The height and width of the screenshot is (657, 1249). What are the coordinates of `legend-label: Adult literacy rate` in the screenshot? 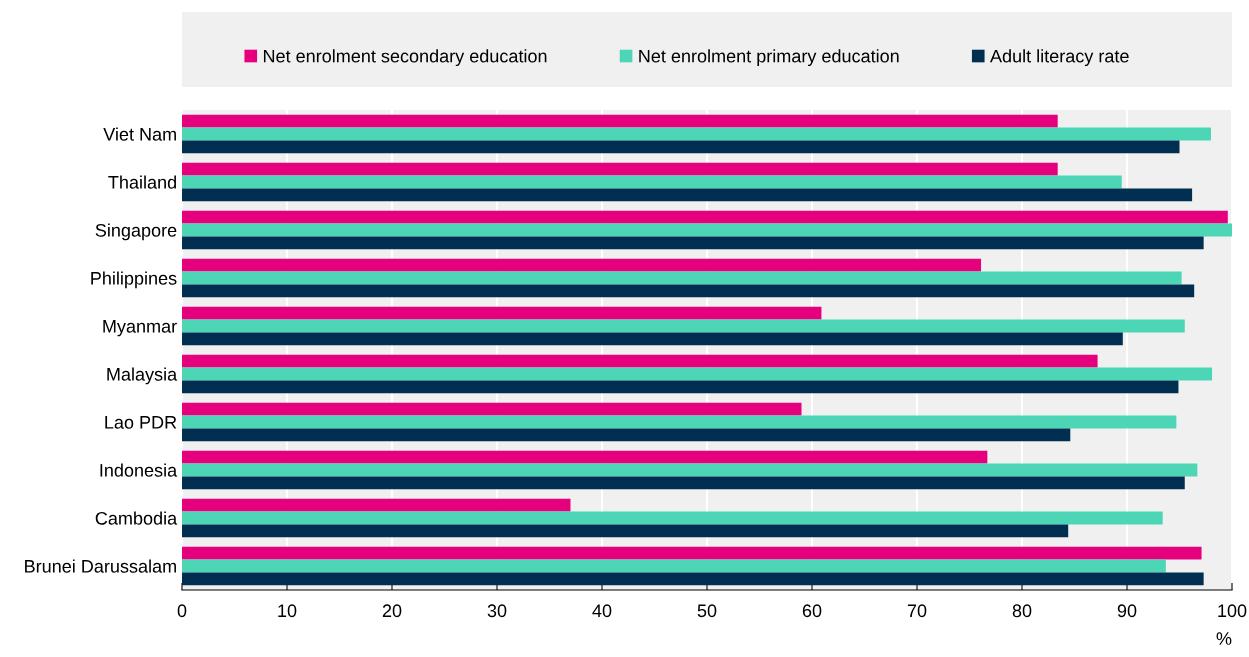 It's located at (1059, 58).